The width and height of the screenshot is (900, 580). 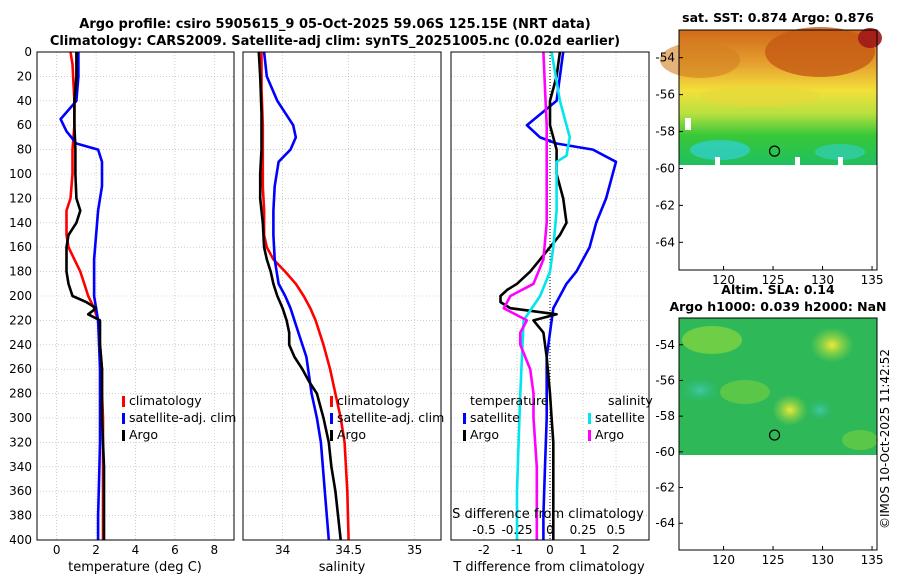 I want to click on sst-heatmap, so click(x=771, y=148).